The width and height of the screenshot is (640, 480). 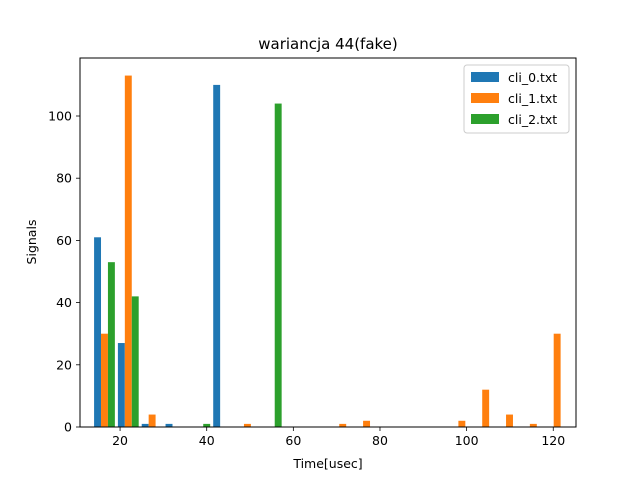 What do you see at coordinates (293, 440) in the screenshot?
I see `x-tick-label: 60` at bounding box center [293, 440].